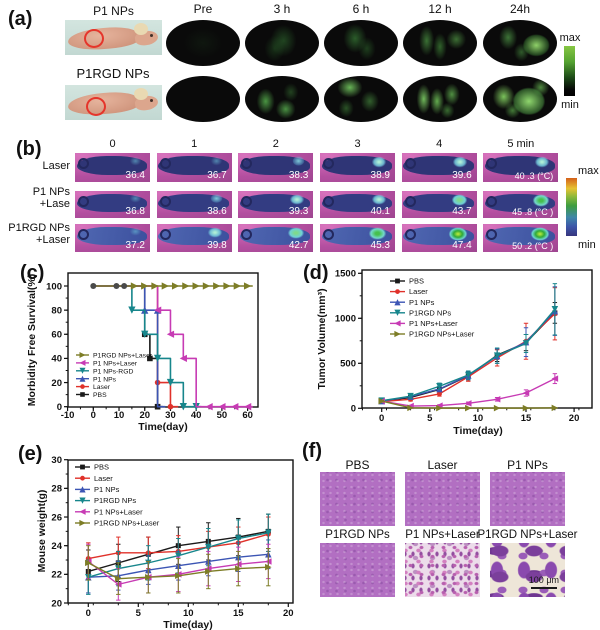 Image resolution: width=600 pixels, height=630 pixels. Describe the element at coordinates (439, 144) in the screenshot. I see `time-header: 4` at that location.